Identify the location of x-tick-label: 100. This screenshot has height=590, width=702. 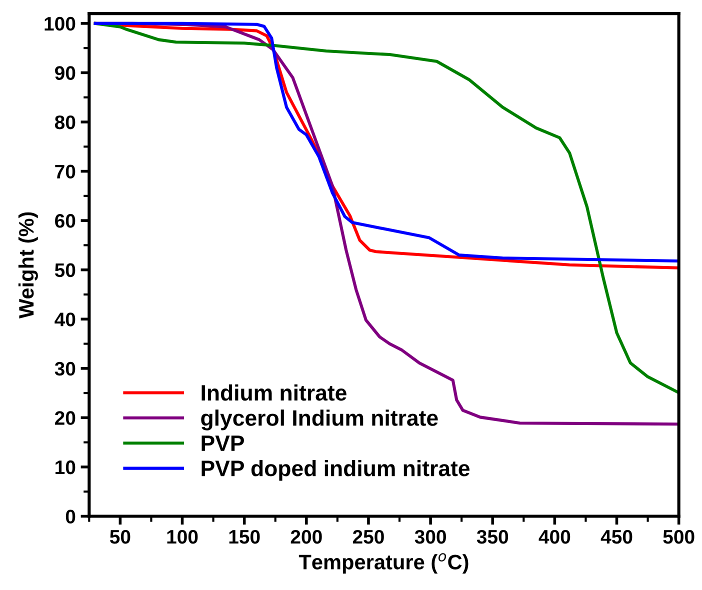
(182, 537).